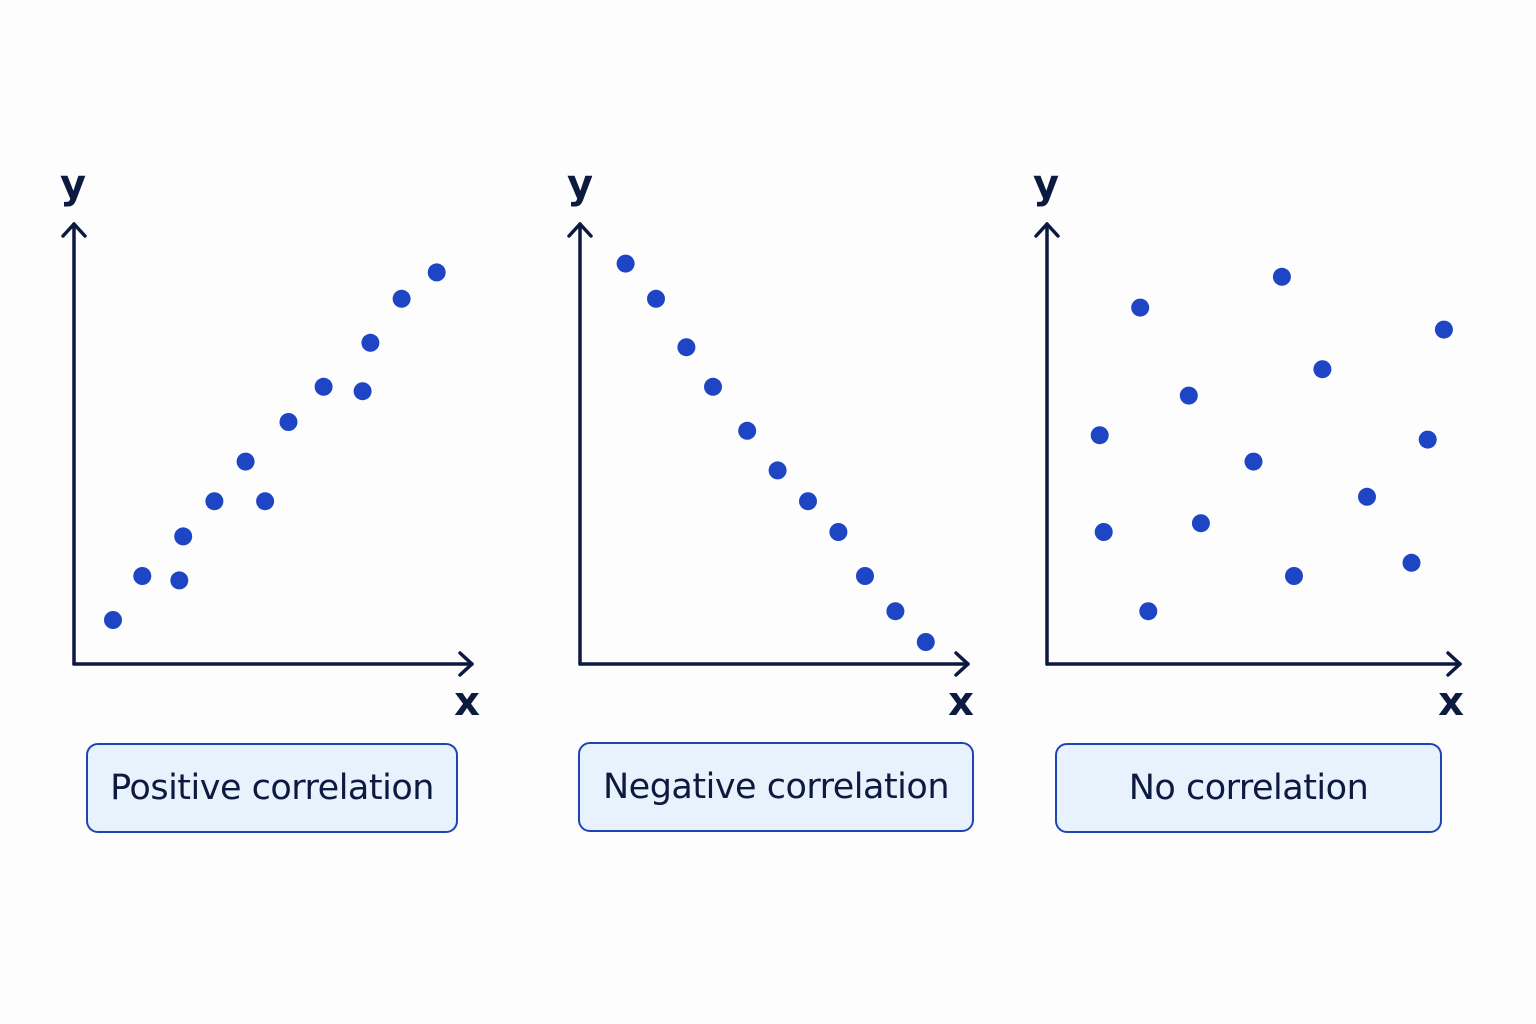  Describe the element at coordinates (466, 664) in the screenshot. I see `positive-x-axis-arrow-icon` at that location.